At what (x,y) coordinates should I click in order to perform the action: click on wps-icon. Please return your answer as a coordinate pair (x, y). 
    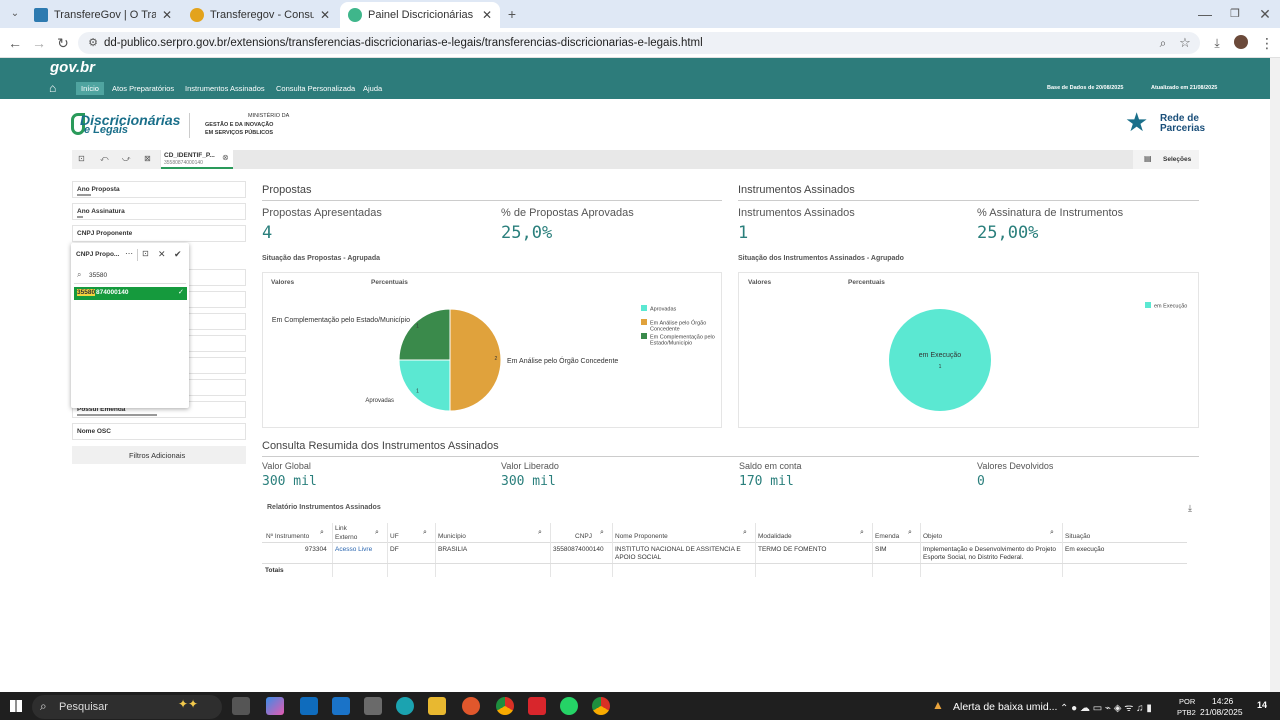
    Looking at the image, I should click on (537, 706).